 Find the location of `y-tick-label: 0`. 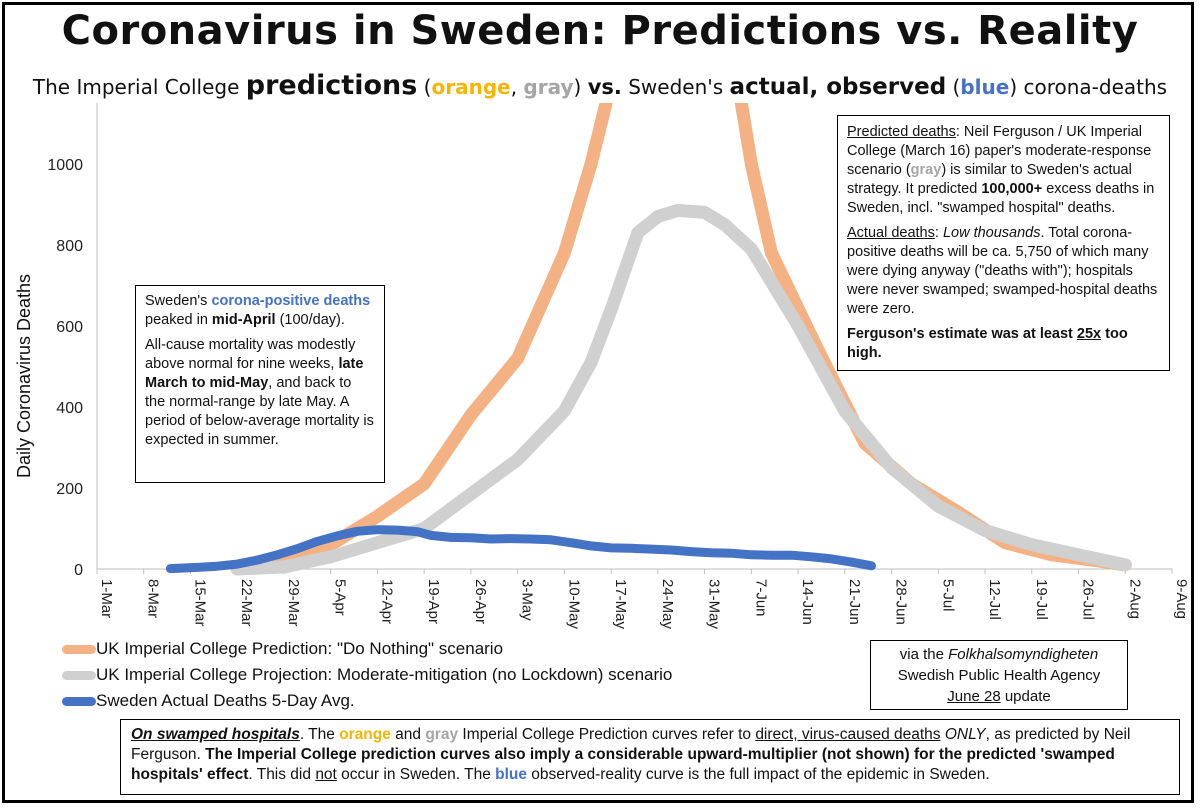

y-tick-label: 0 is located at coordinates (78, 570).